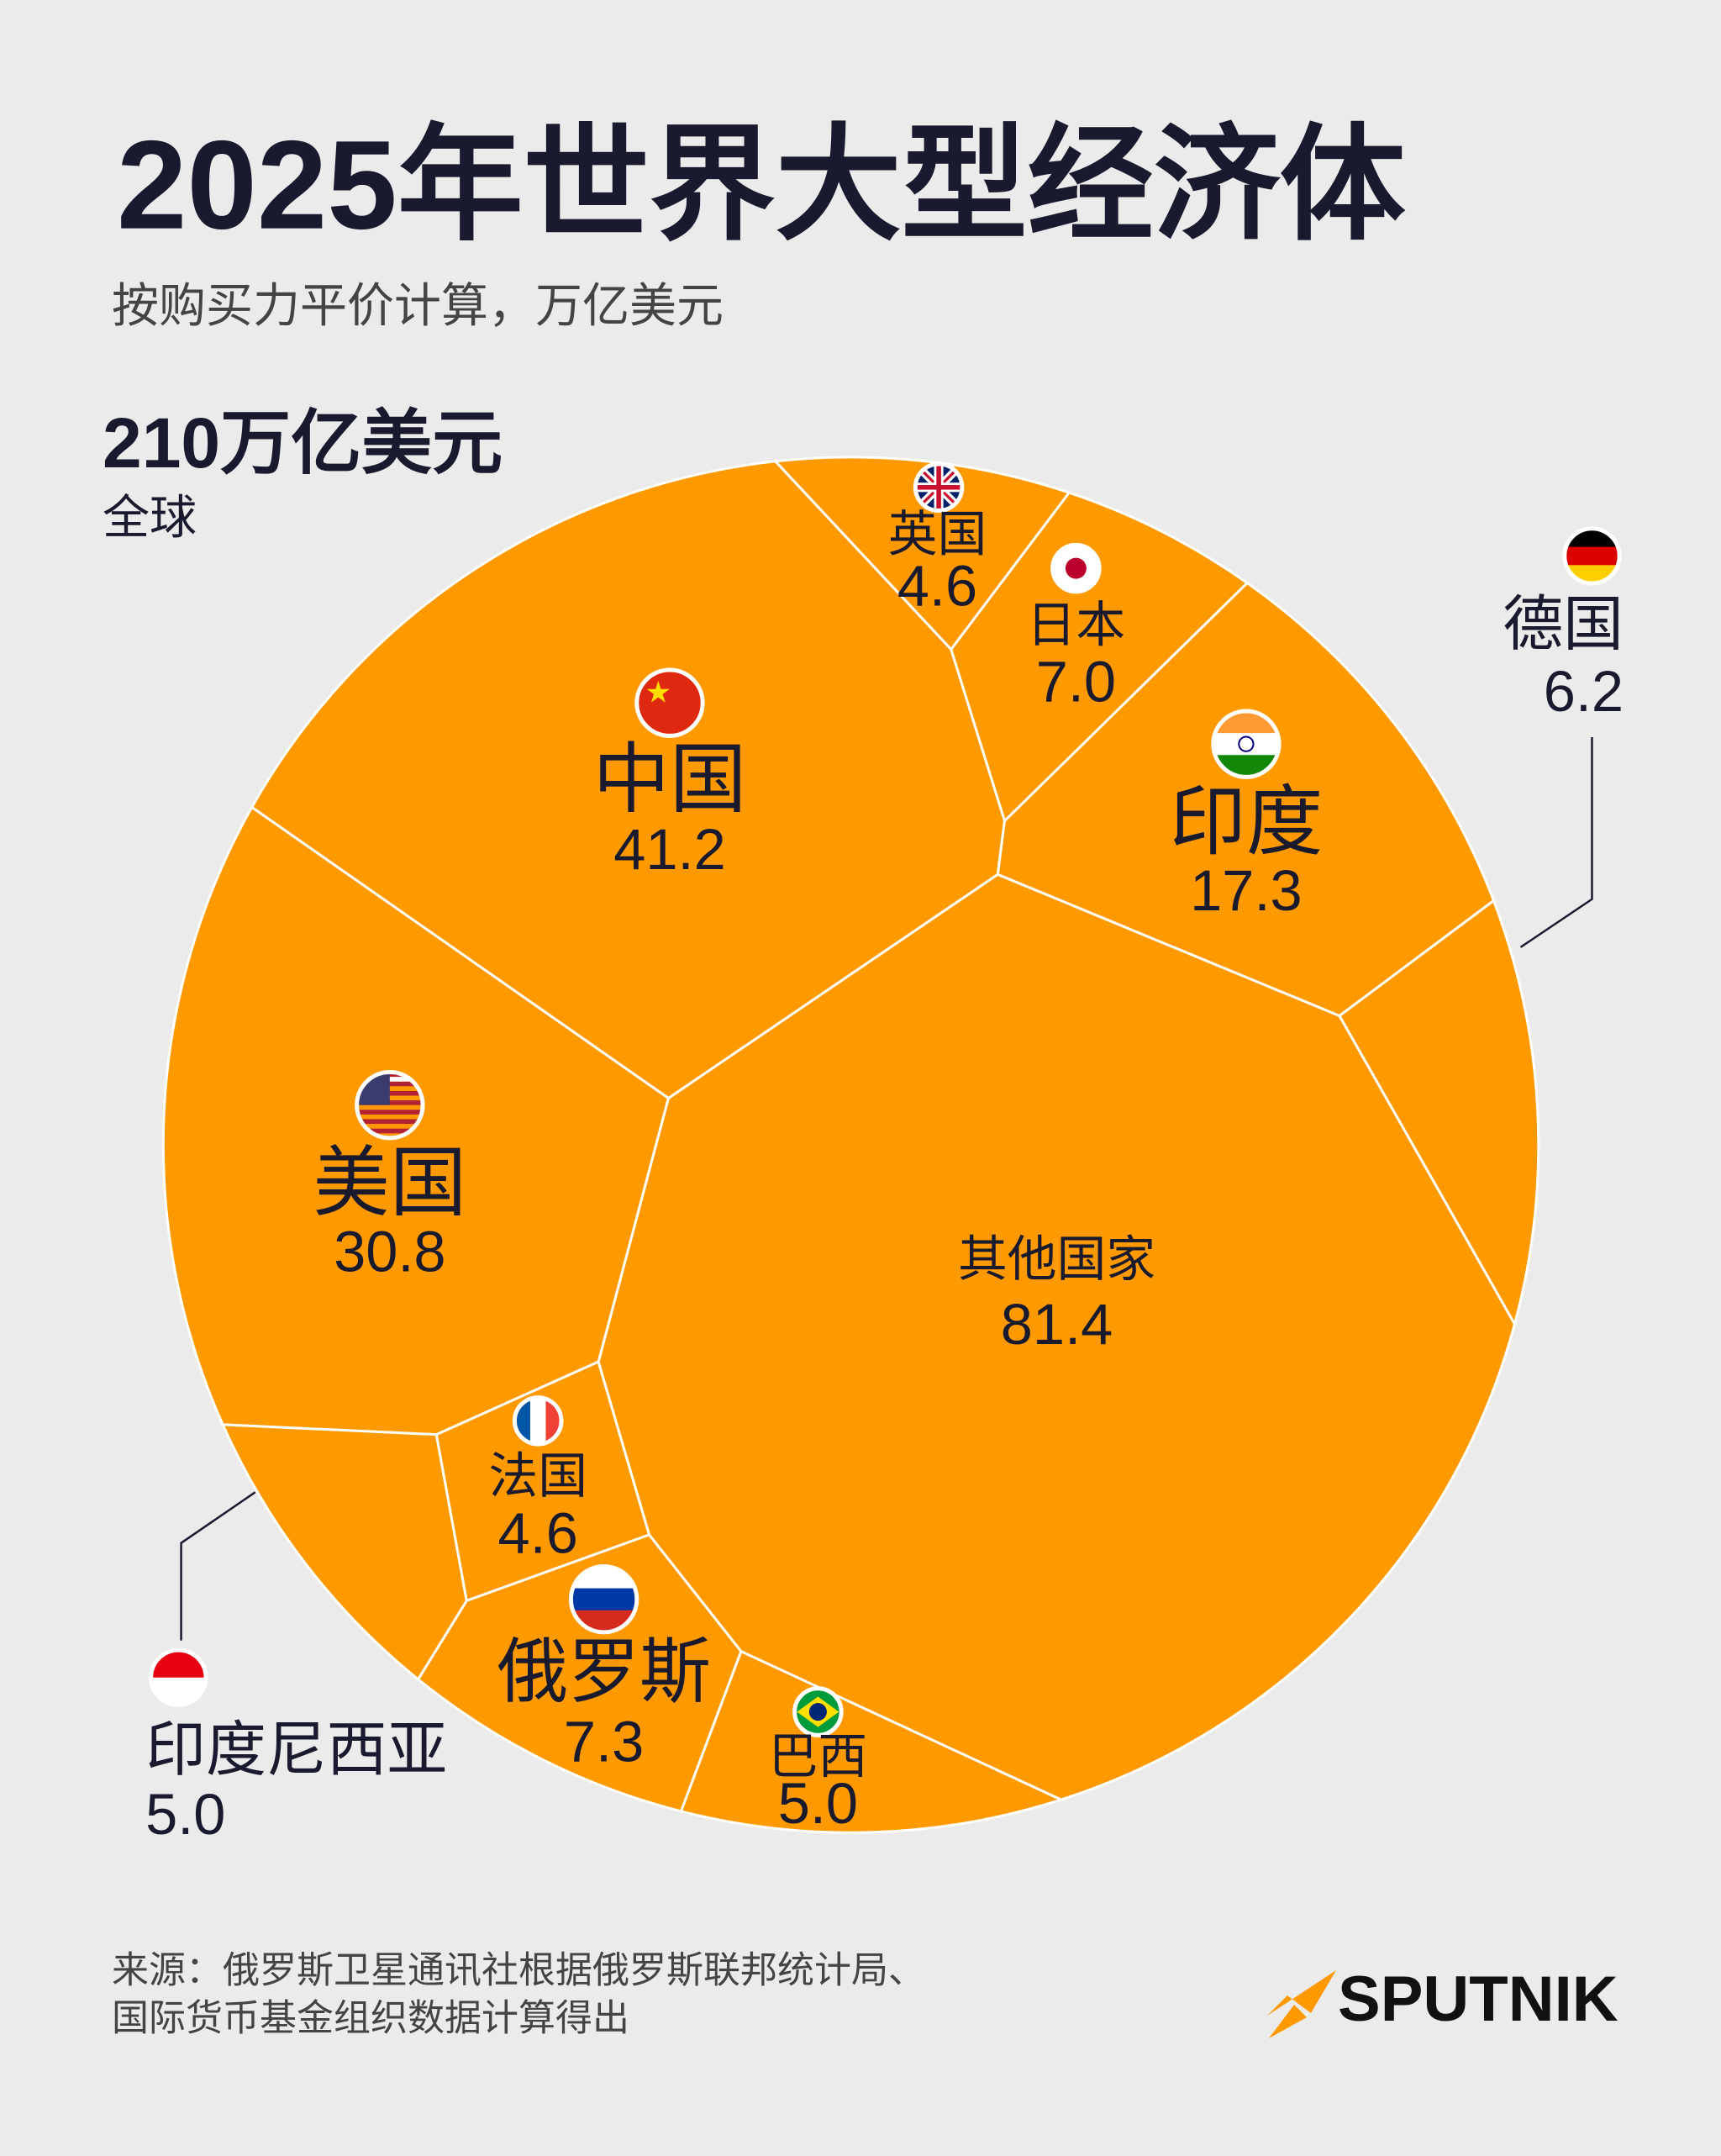 The image size is (1721, 2156). Describe the element at coordinates (418, 305) in the screenshot. I see `chart-subtitle: 按购买力平价计算，万亿美元` at that location.